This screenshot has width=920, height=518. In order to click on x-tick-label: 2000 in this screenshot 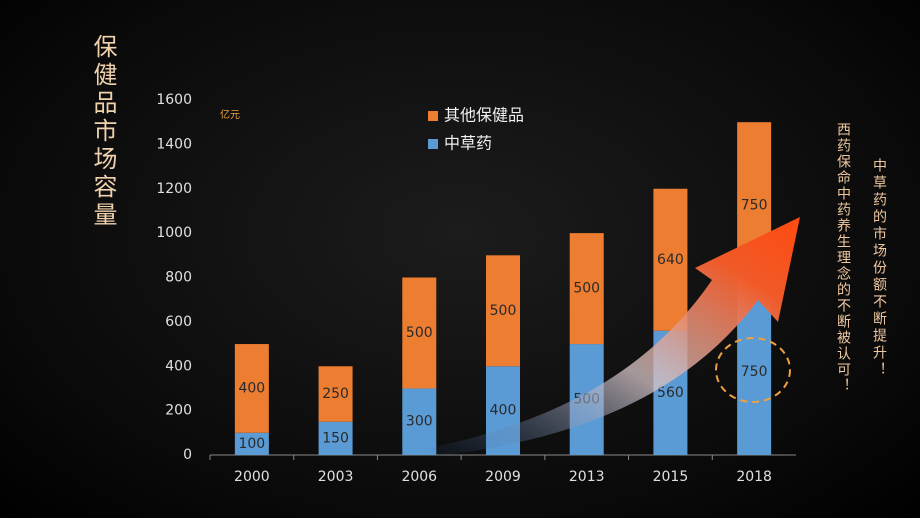, I will do `click(252, 477)`.